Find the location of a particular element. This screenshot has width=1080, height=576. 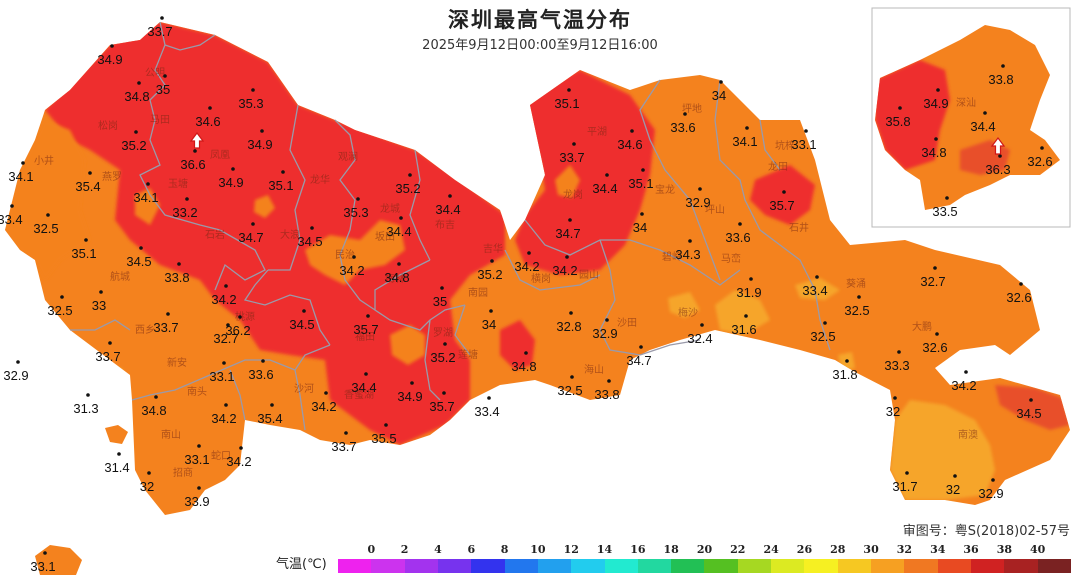

place-label: 龙田 is located at coordinates (778, 166).